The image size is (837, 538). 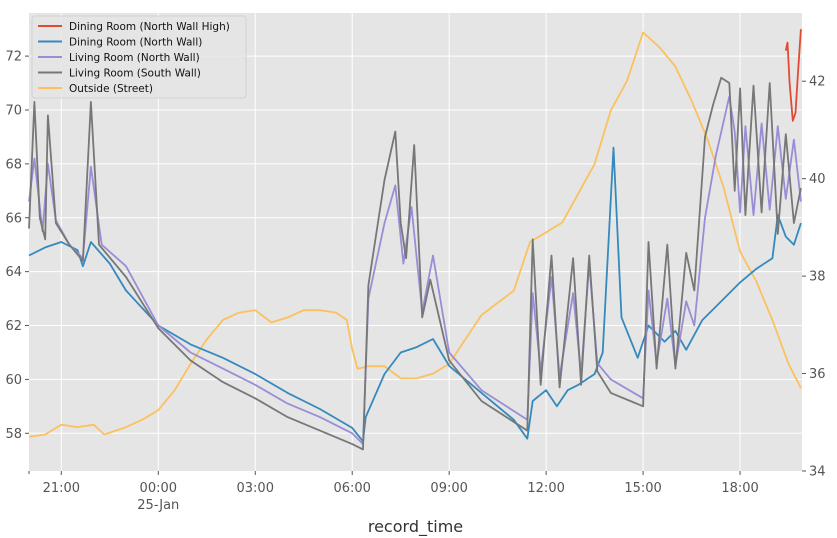 What do you see at coordinates (545, 488) in the screenshot?
I see `x-tick-label: 12:00` at bounding box center [545, 488].